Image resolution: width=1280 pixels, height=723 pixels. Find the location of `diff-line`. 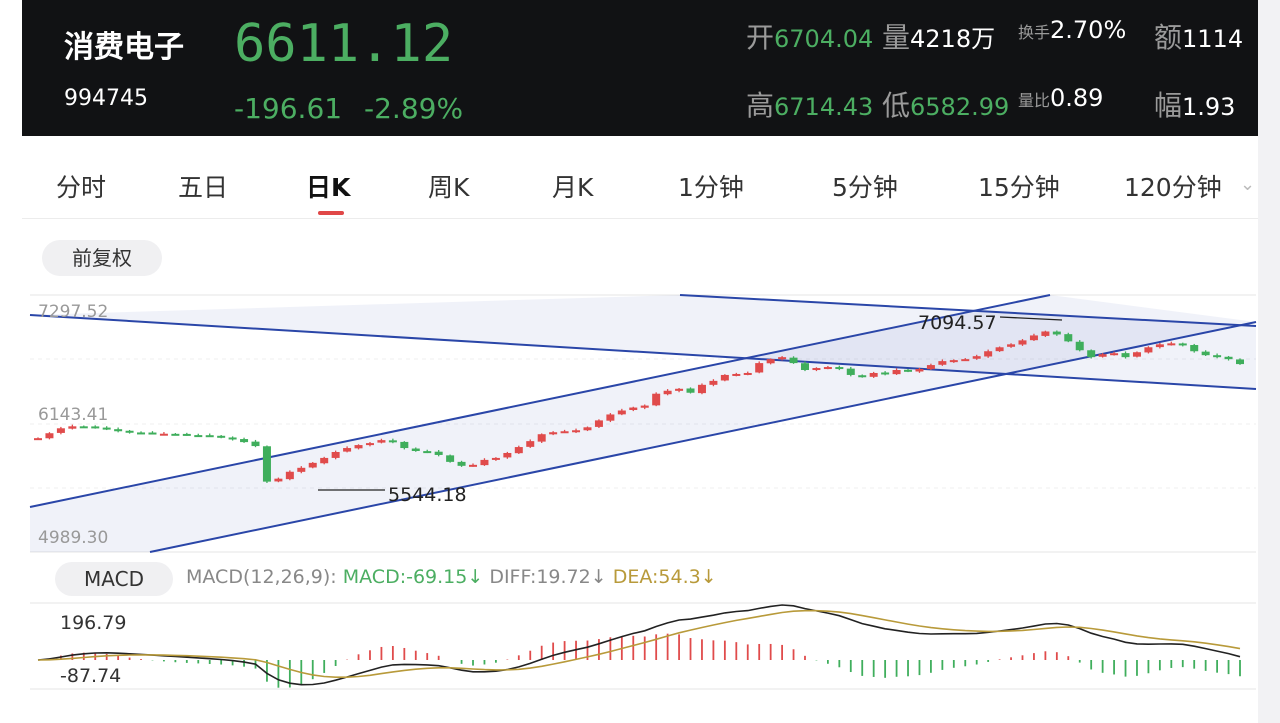

diff-line is located at coordinates (639, 645).